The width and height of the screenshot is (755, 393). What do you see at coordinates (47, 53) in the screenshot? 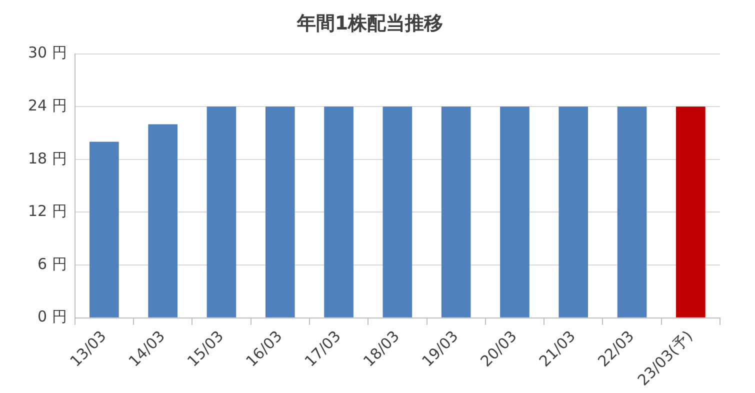
I see `y-tick-label: 30 円` at bounding box center [47, 53].